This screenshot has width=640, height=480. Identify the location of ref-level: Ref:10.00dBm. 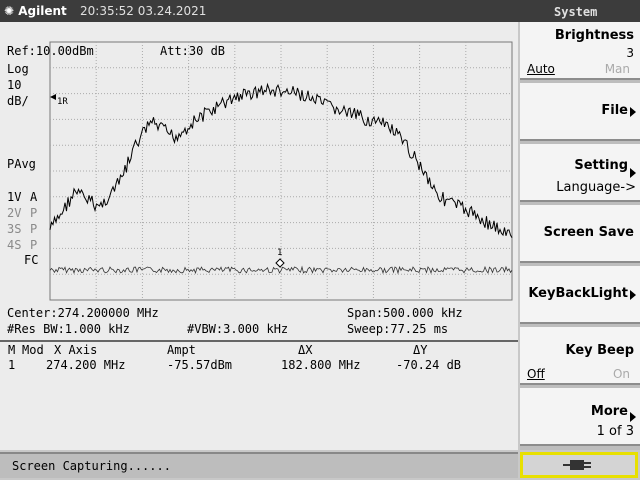
(50, 51).